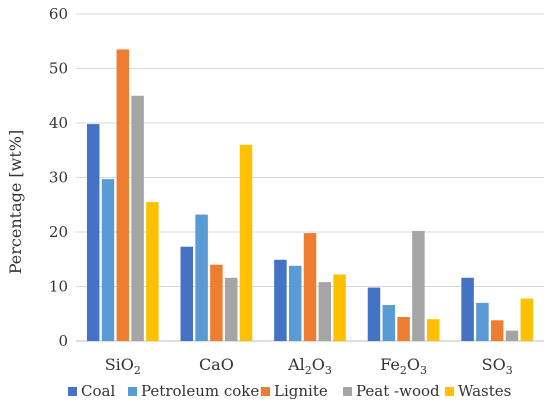 This screenshot has height=407, width=550. I want to click on y-tick-label: 10, so click(58, 287).